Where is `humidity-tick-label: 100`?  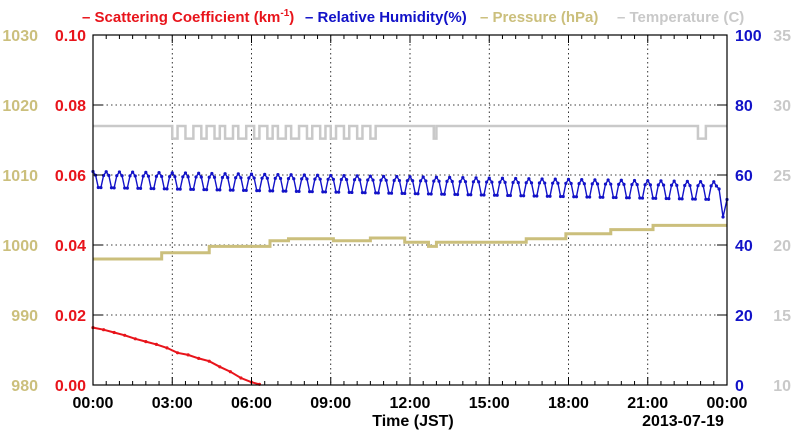 humidity-tick-label: 100 is located at coordinates (748, 36).